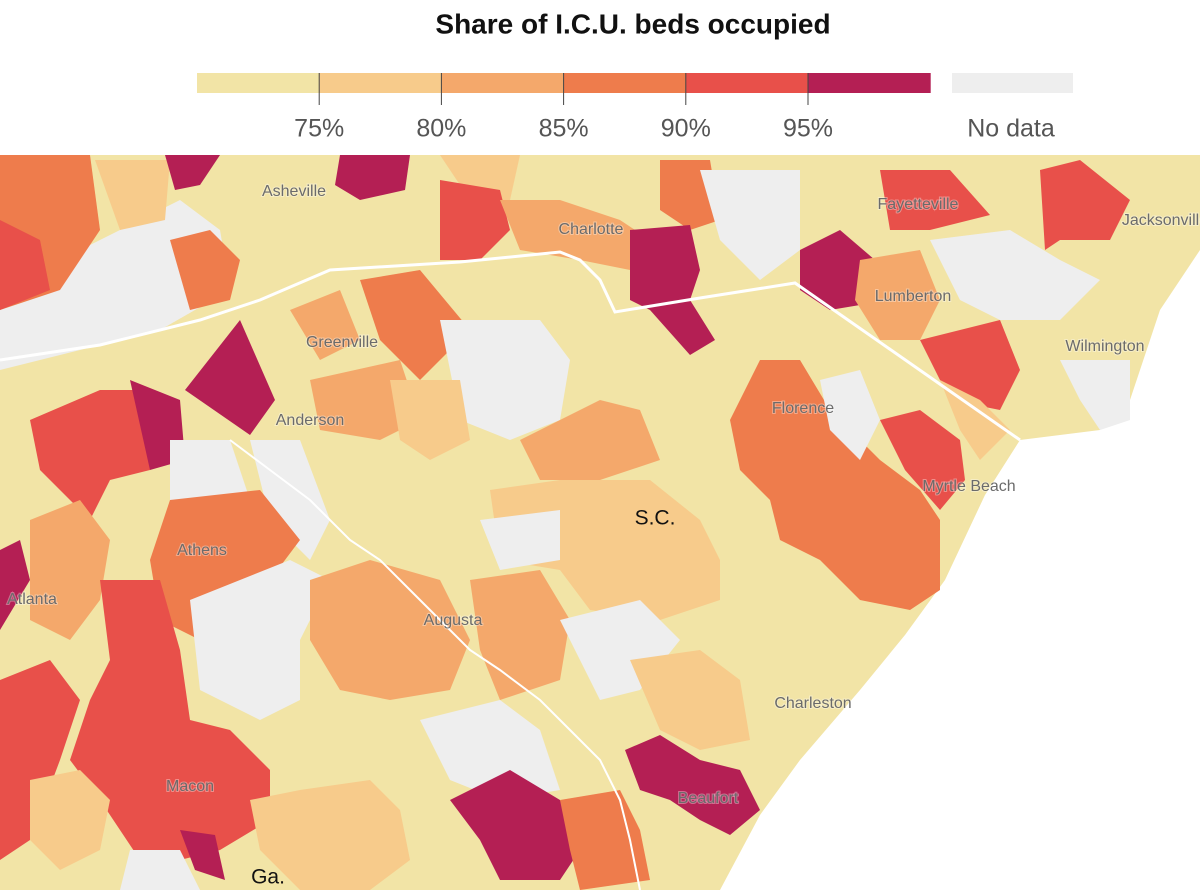 Image resolution: width=1200 pixels, height=890 pixels. What do you see at coordinates (632, 23) in the screenshot?
I see `title: Share of I.C.U. beds occupied` at bounding box center [632, 23].